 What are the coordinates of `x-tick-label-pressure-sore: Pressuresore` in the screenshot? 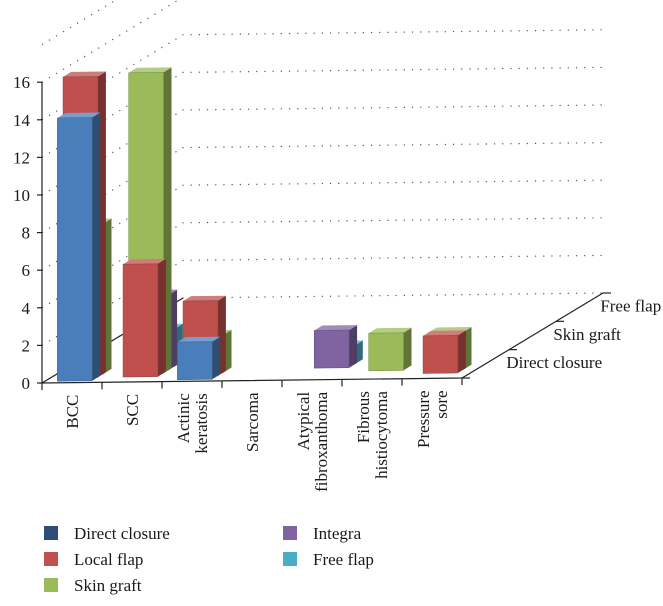 It's located at (432, 419).